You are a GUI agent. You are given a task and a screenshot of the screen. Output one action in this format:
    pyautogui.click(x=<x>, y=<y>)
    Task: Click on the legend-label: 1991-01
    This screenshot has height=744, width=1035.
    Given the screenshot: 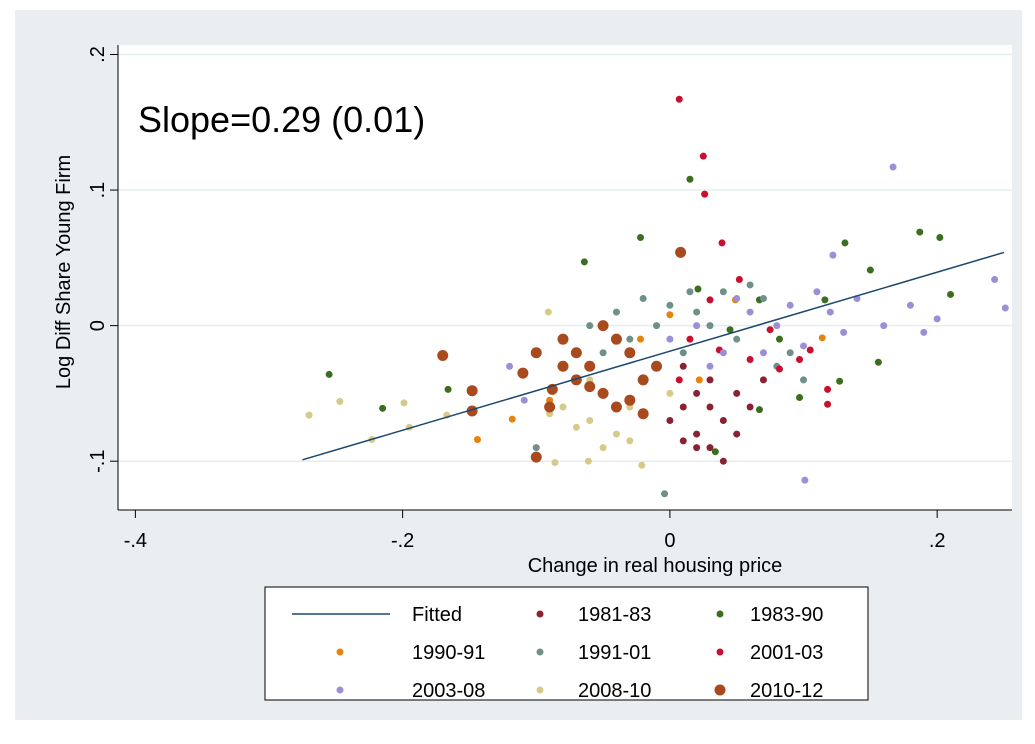 What is the action you would take?
    pyautogui.click(x=614, y=653)
    